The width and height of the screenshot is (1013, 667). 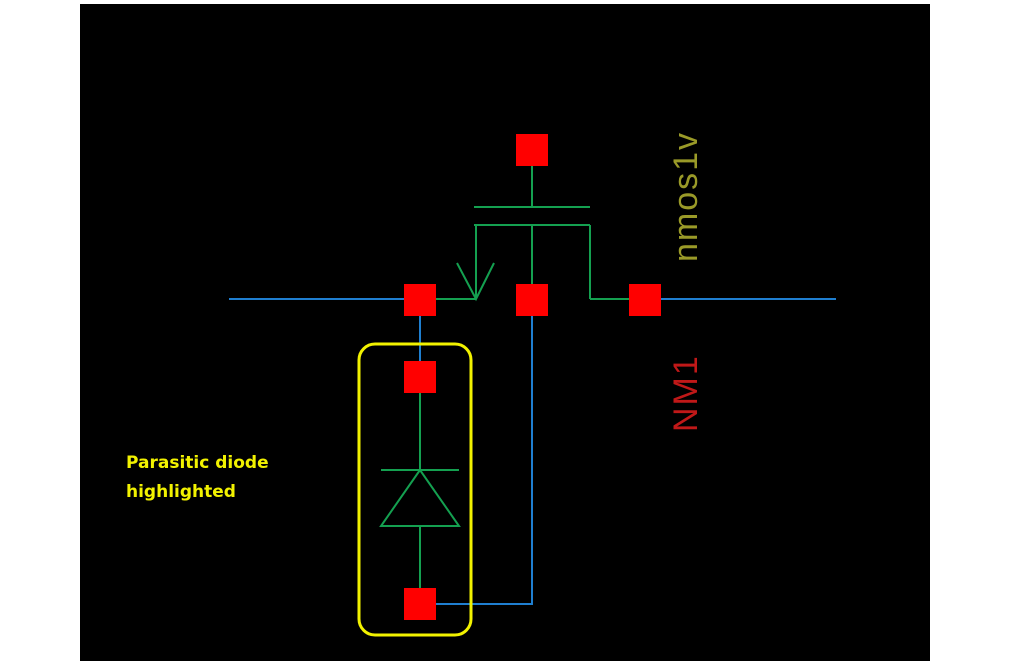 I want to click on gate-pin-icon, so click(x=532, y=150).